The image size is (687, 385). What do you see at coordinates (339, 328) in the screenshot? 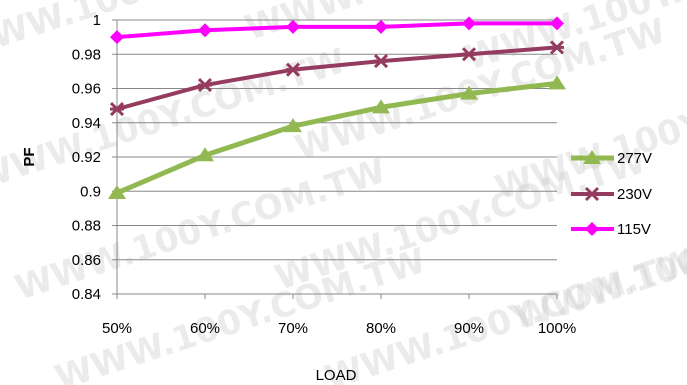
I see `x-tick-labels: 50% 60% 70% 80% 90% 100%` at bounding box center [339, 328].